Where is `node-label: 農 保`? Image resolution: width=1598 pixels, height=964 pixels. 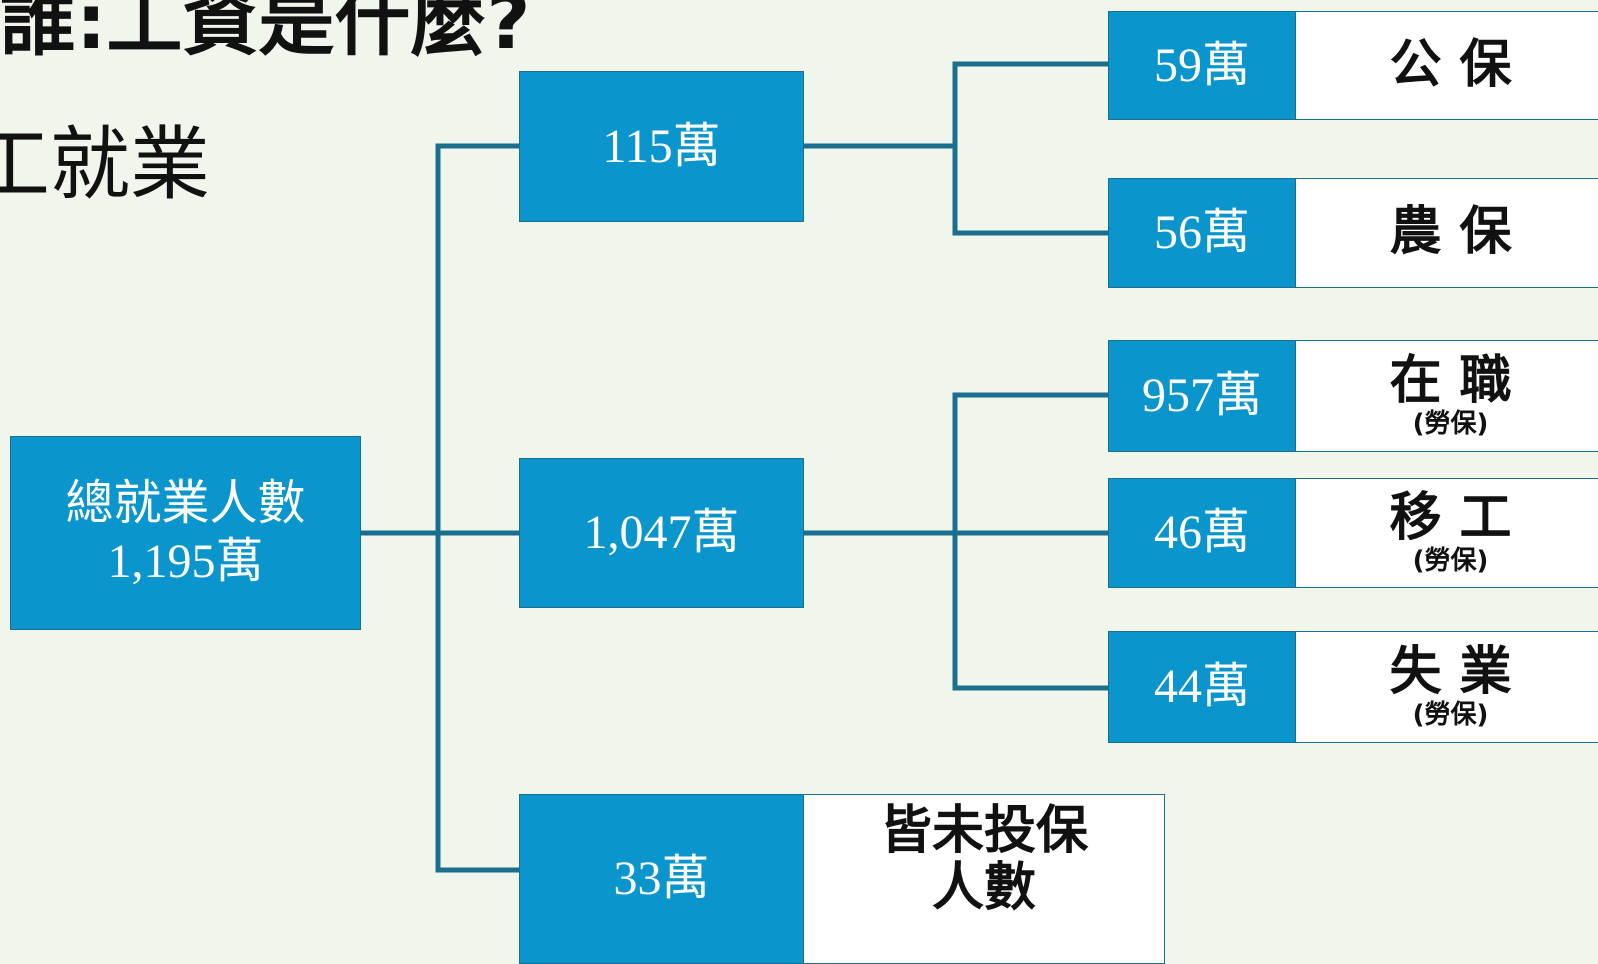 node-label: 農 保 is located at coordinates (1450, 232).